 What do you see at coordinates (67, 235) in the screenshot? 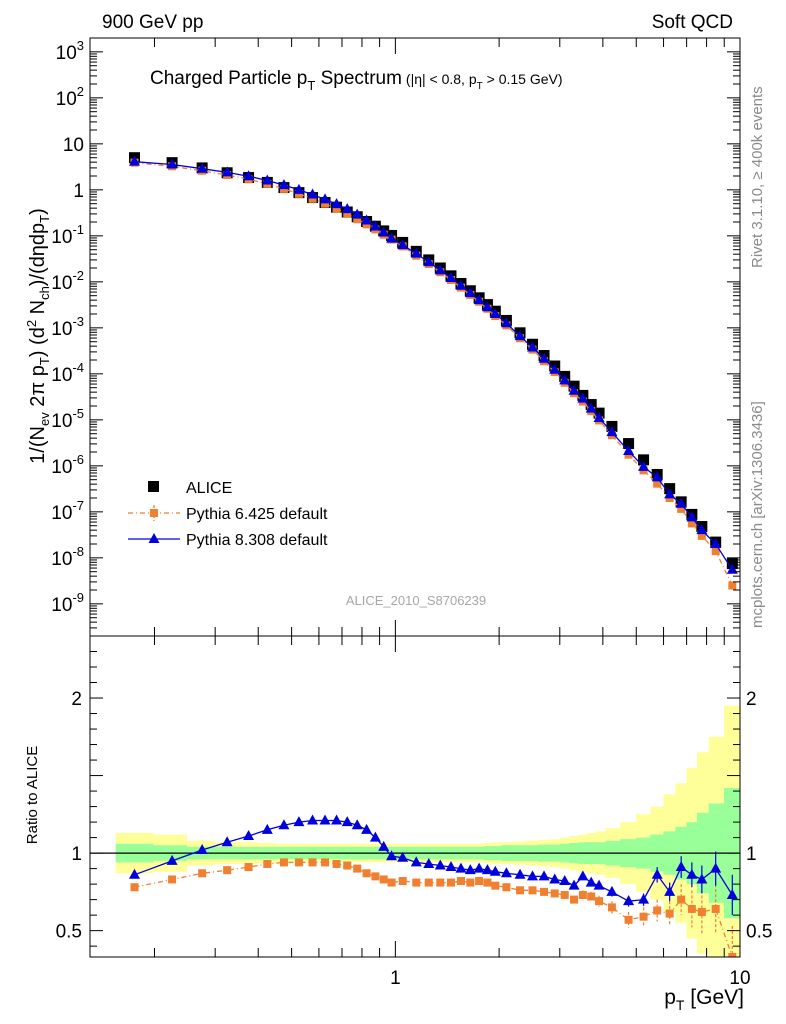
I see `y-tick-label: 10⁻¹` at bounding box center [67, 235].